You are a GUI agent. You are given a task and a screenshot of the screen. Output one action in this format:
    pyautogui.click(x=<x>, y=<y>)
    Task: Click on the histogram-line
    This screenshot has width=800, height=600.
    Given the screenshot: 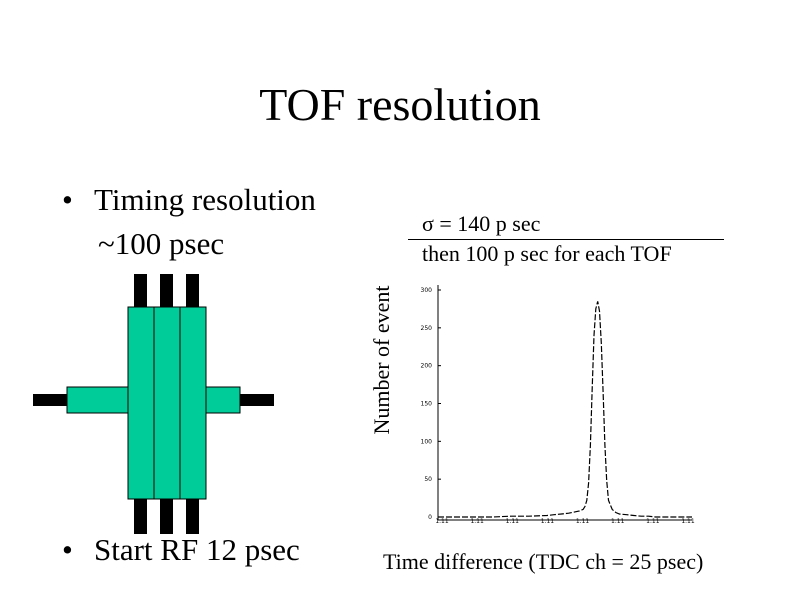 What is the action you would take?
    pyautogui.click(x=565, y=409)
    